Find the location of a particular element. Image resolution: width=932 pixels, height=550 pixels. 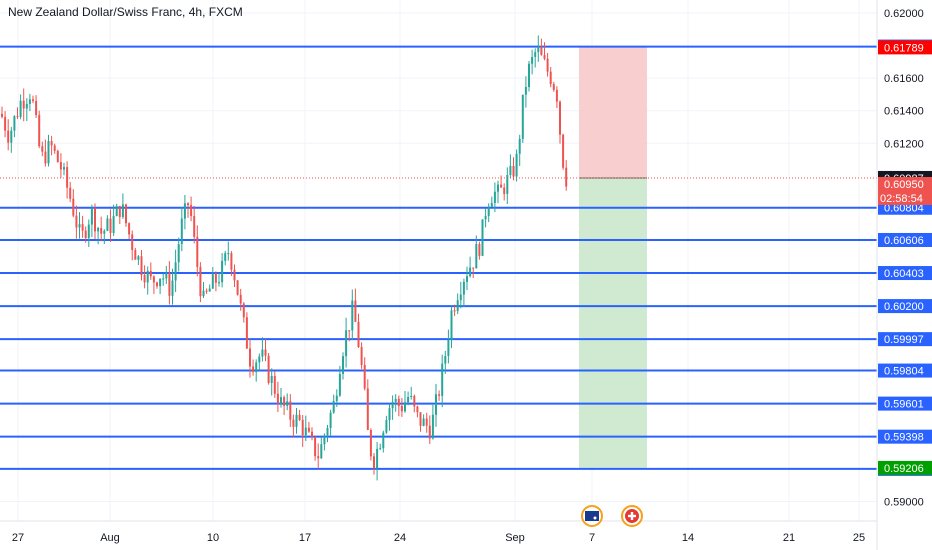

level-label: 0.59997 is located at coordinates (904, 340).